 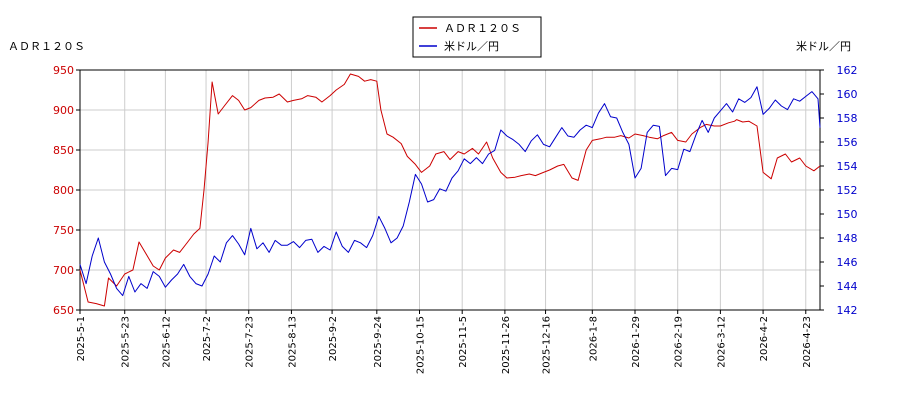 I want to click on legend-label-adr: ＡＤＲ１２０Ｓ, so click(x=482, y=28).